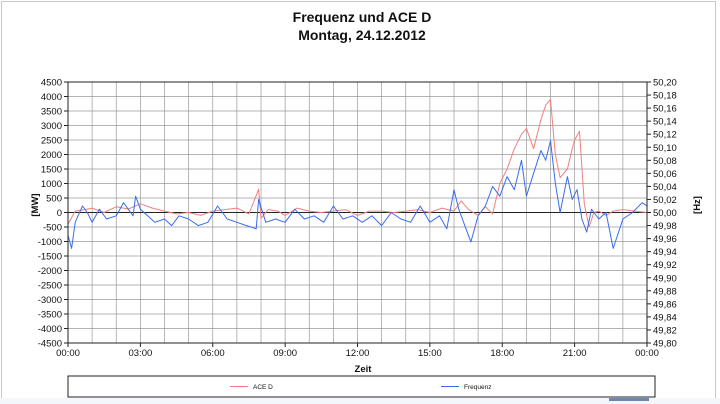 This screenshot has height=404, width=720. Describe the element at coordinates (502, 353) in the screenshot. I see `x-tick-label: 18:00` at that location.